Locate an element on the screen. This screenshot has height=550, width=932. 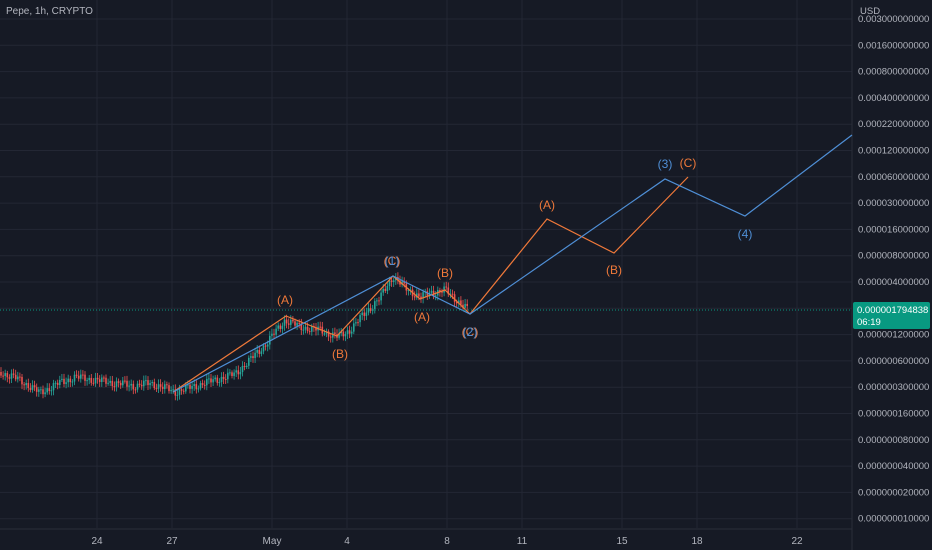
y-tick-label: 0.003000000000 is located at coordinates (893, 19).